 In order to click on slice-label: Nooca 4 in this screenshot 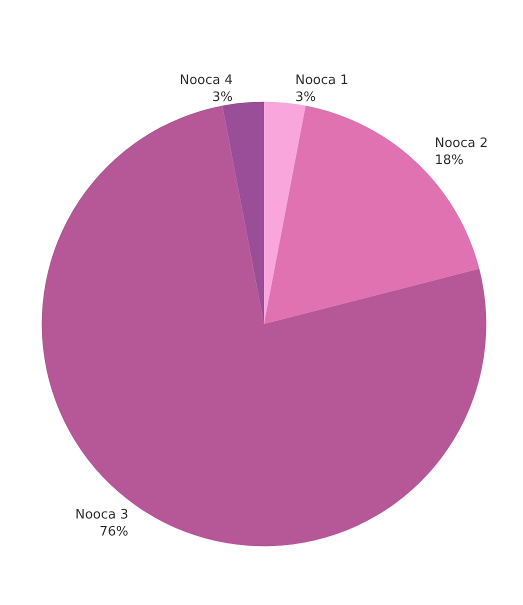, I will do `click(206, 80)`.